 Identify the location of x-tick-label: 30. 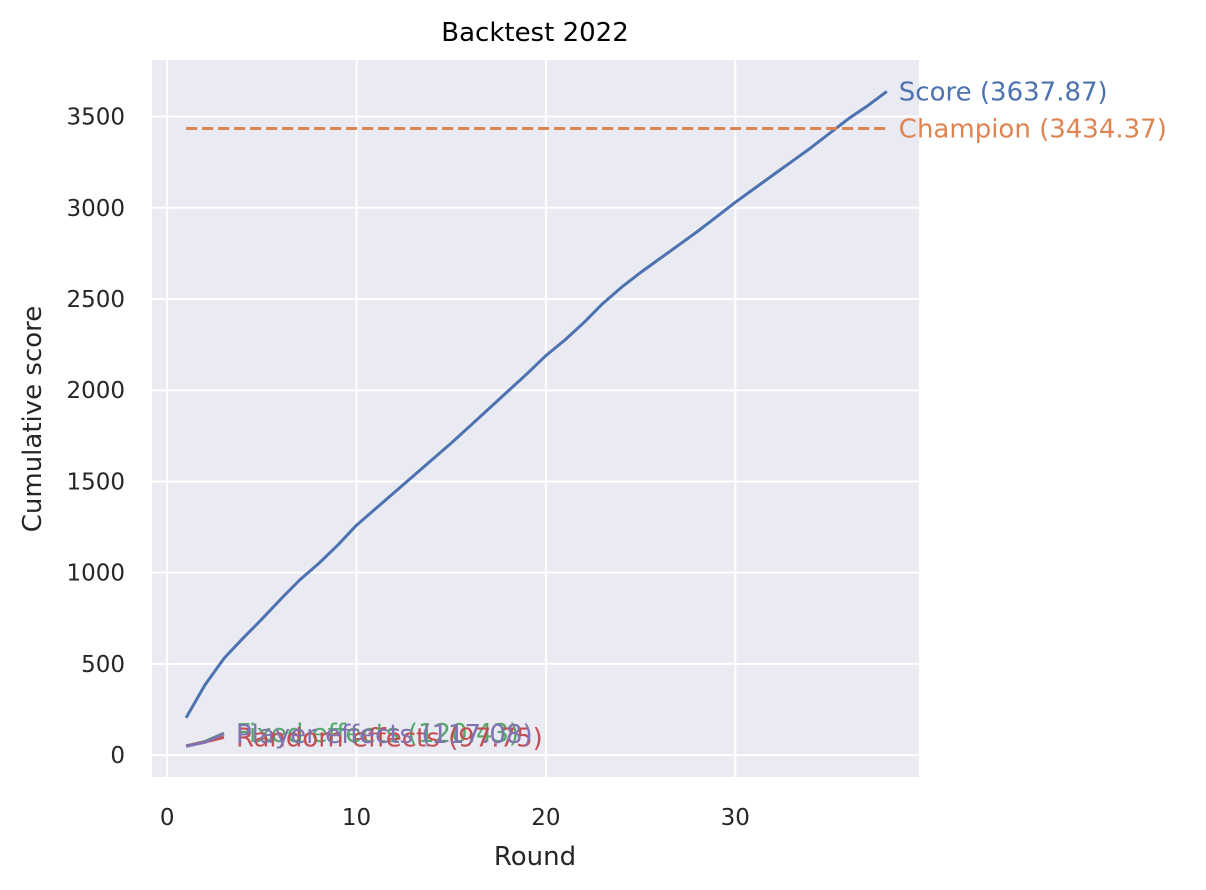
(735, 818).